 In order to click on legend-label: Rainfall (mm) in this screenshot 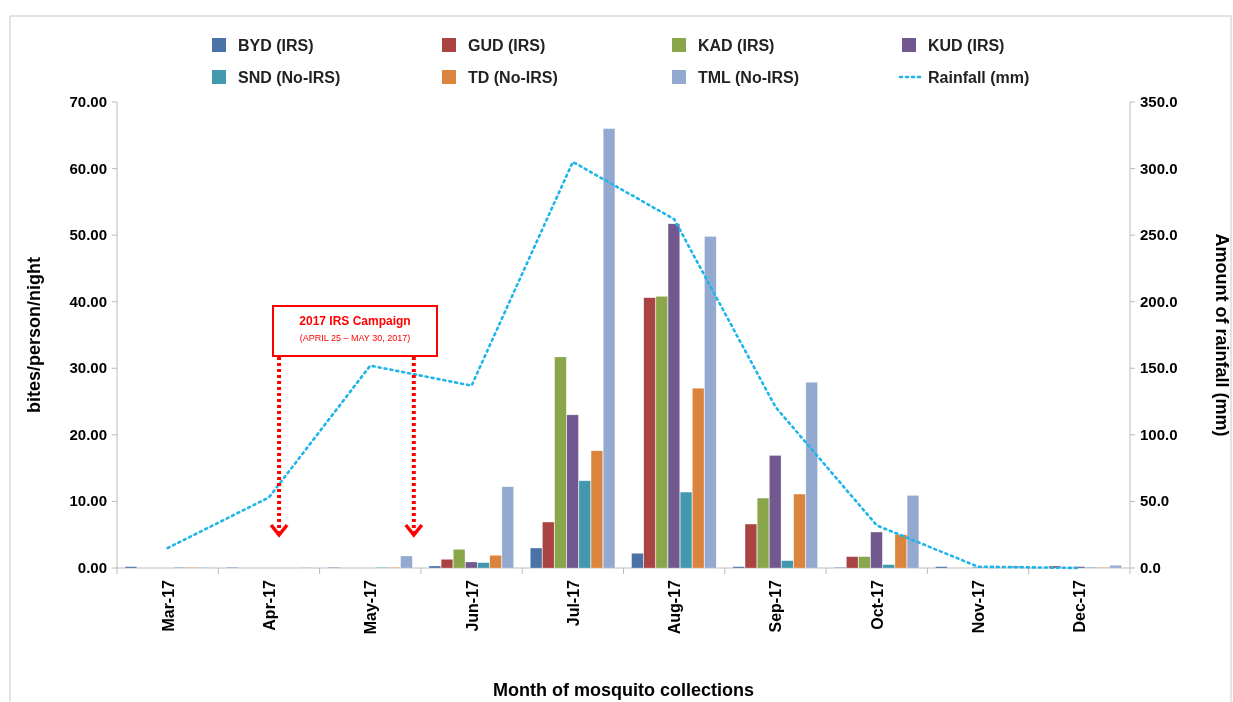, I will do `click(979, 77)`.